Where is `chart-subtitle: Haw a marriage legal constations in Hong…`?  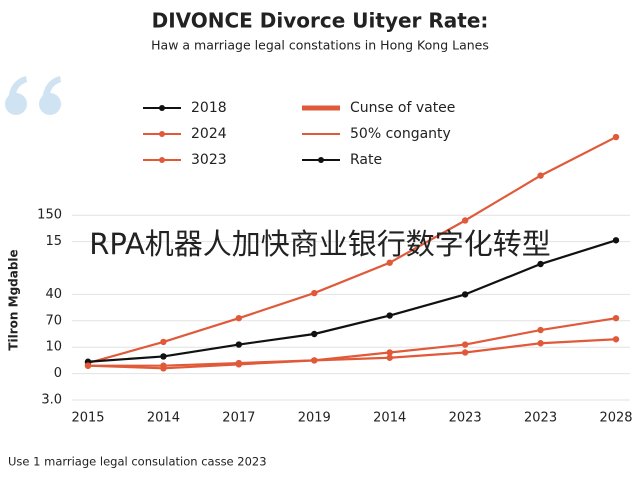
chart-subtitle: Haw a marriage legal constations in Hong… is located at coordinates (320, 45).